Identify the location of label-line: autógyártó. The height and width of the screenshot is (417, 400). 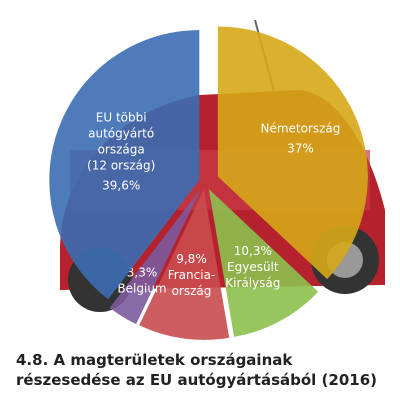
(121, 134).